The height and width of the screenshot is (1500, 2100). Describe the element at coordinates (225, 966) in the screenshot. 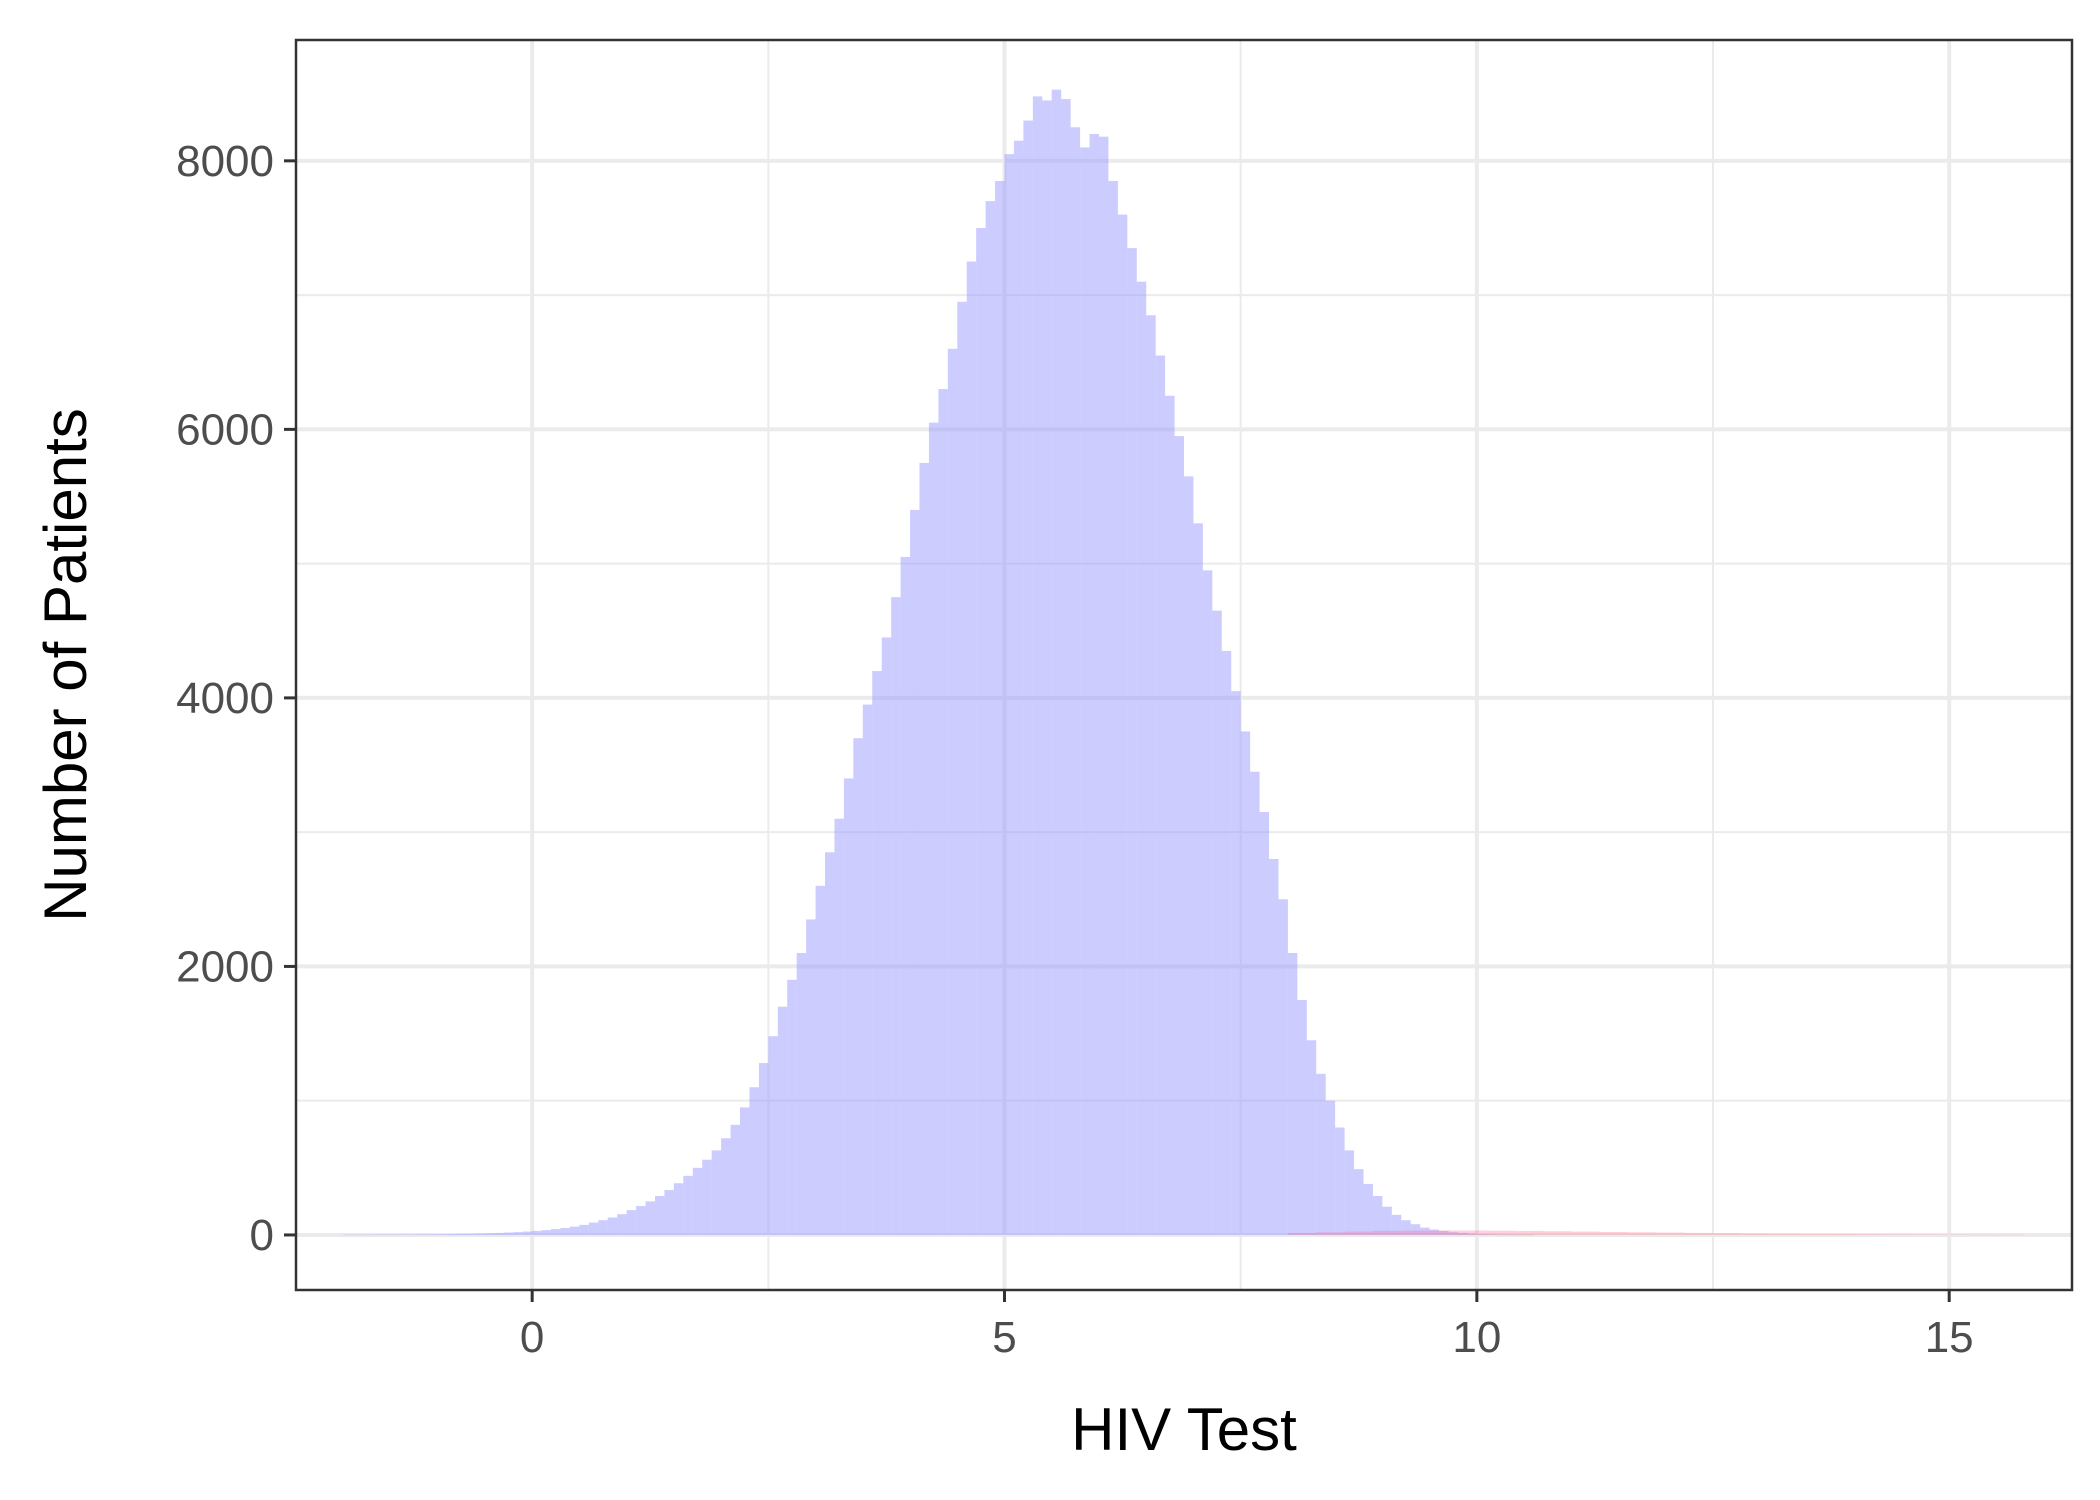

I see `y-tick-label: 2000` at that location.